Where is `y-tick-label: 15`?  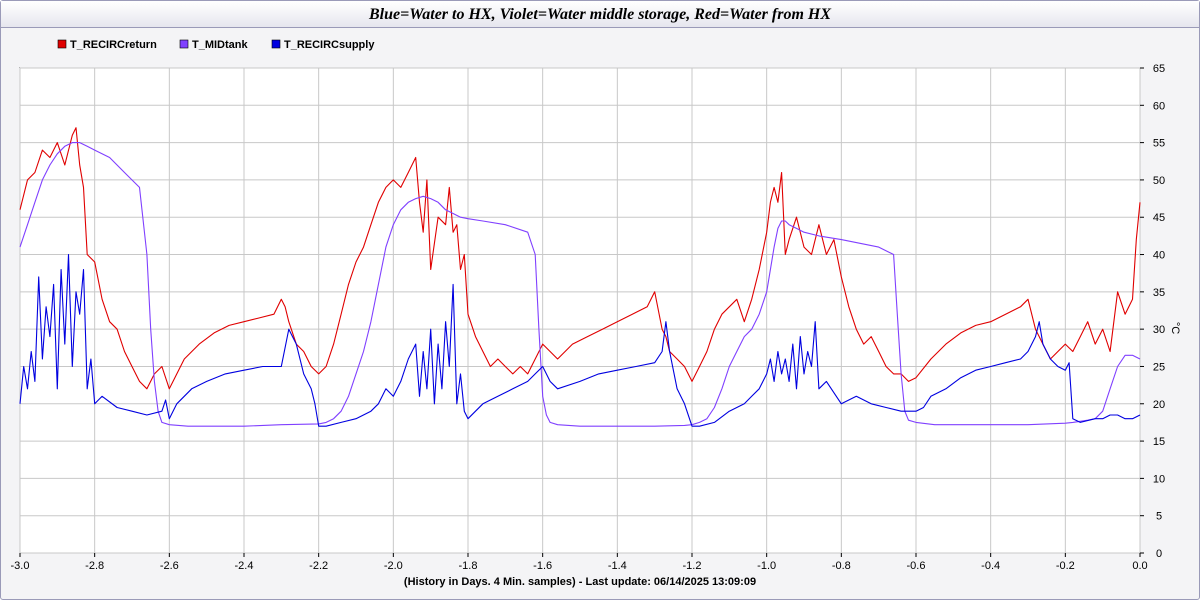
y-tick-label: 15 is located at coordinates (1159, 442).